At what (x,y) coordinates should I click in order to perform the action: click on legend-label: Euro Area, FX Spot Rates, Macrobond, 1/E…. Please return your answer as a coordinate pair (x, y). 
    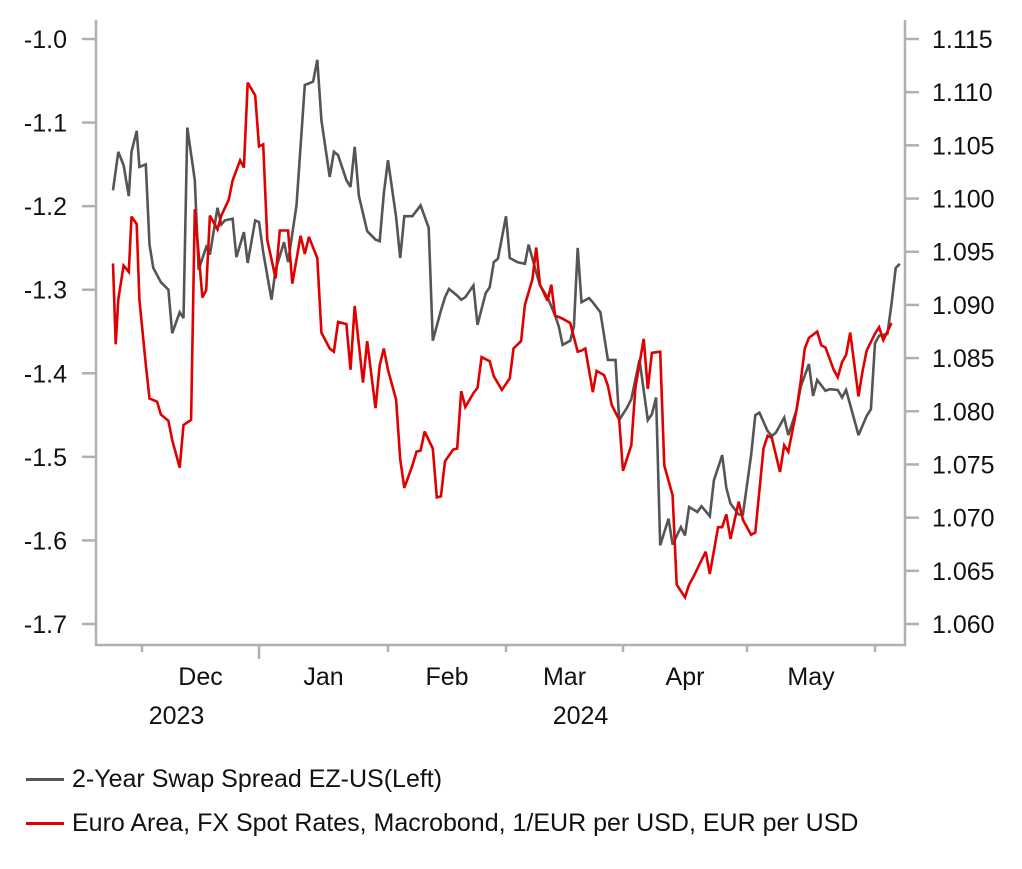
    Looking at the image, I should click on (465, 822).